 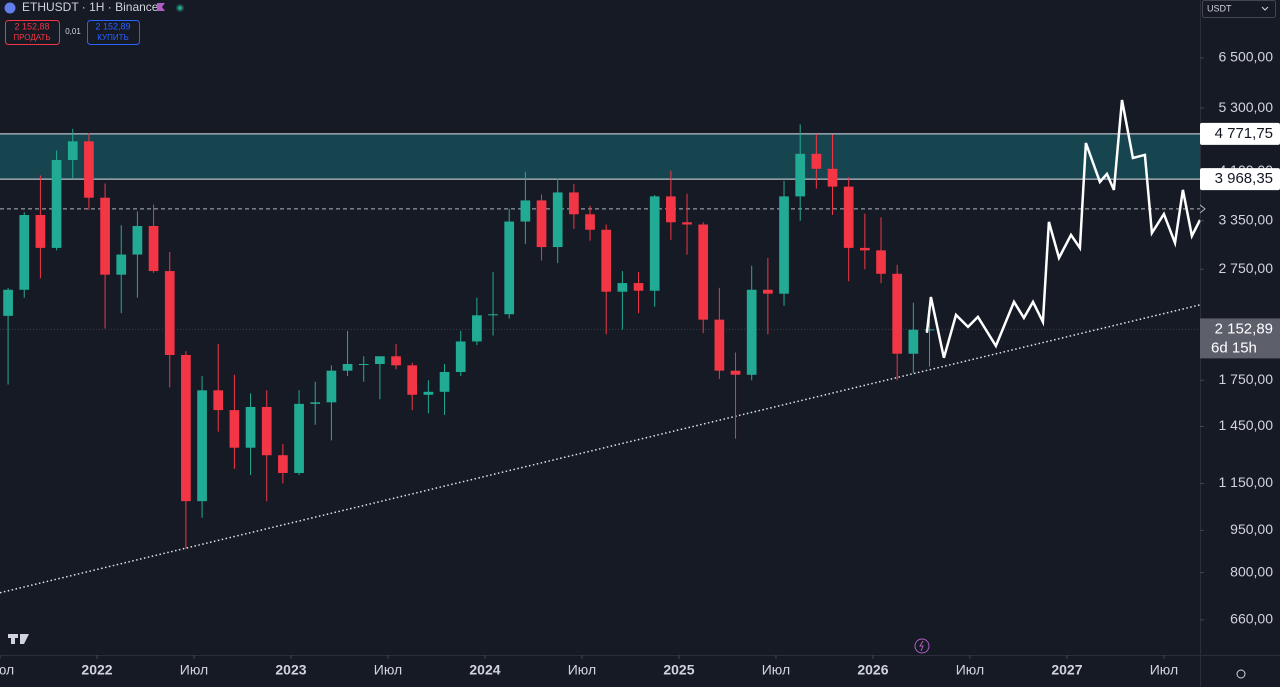 I want to click on buy-price: 2 152,89, so click(x=112, y=26).